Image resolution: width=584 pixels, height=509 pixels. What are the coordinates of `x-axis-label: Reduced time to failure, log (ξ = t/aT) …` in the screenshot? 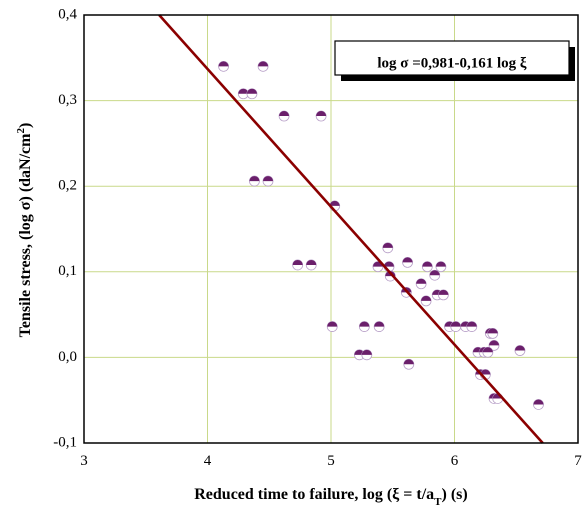 It's located at (330, 497).